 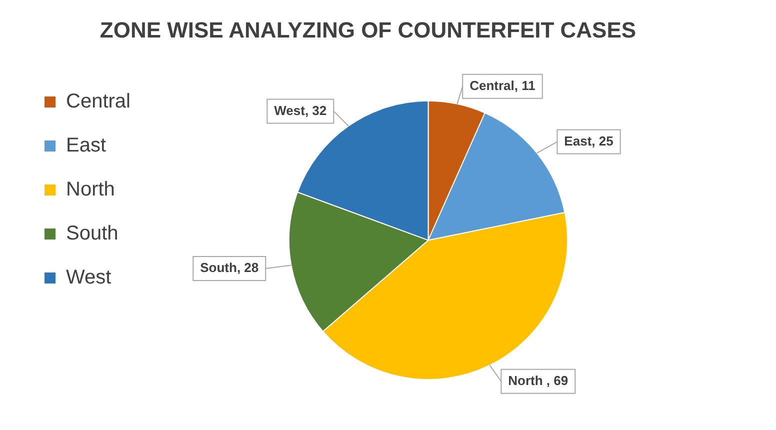 I want to click on legend-label: West, so click(x=89, y=277).